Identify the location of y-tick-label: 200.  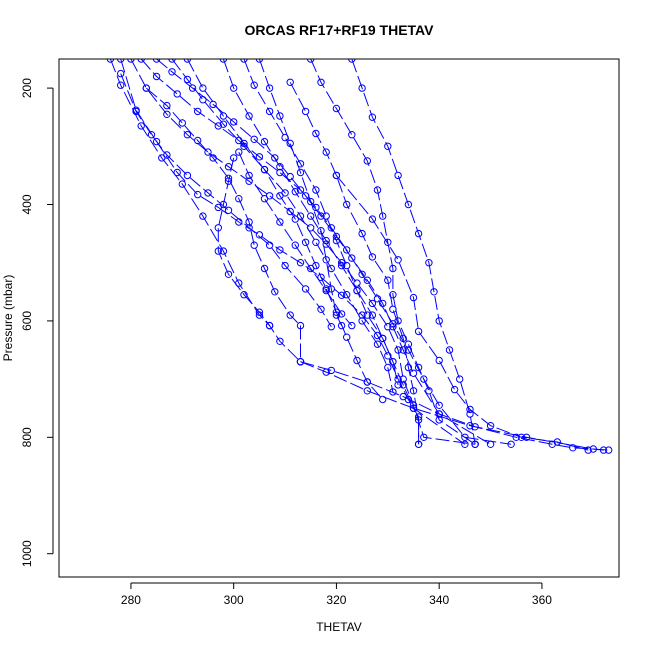
(27, 88).